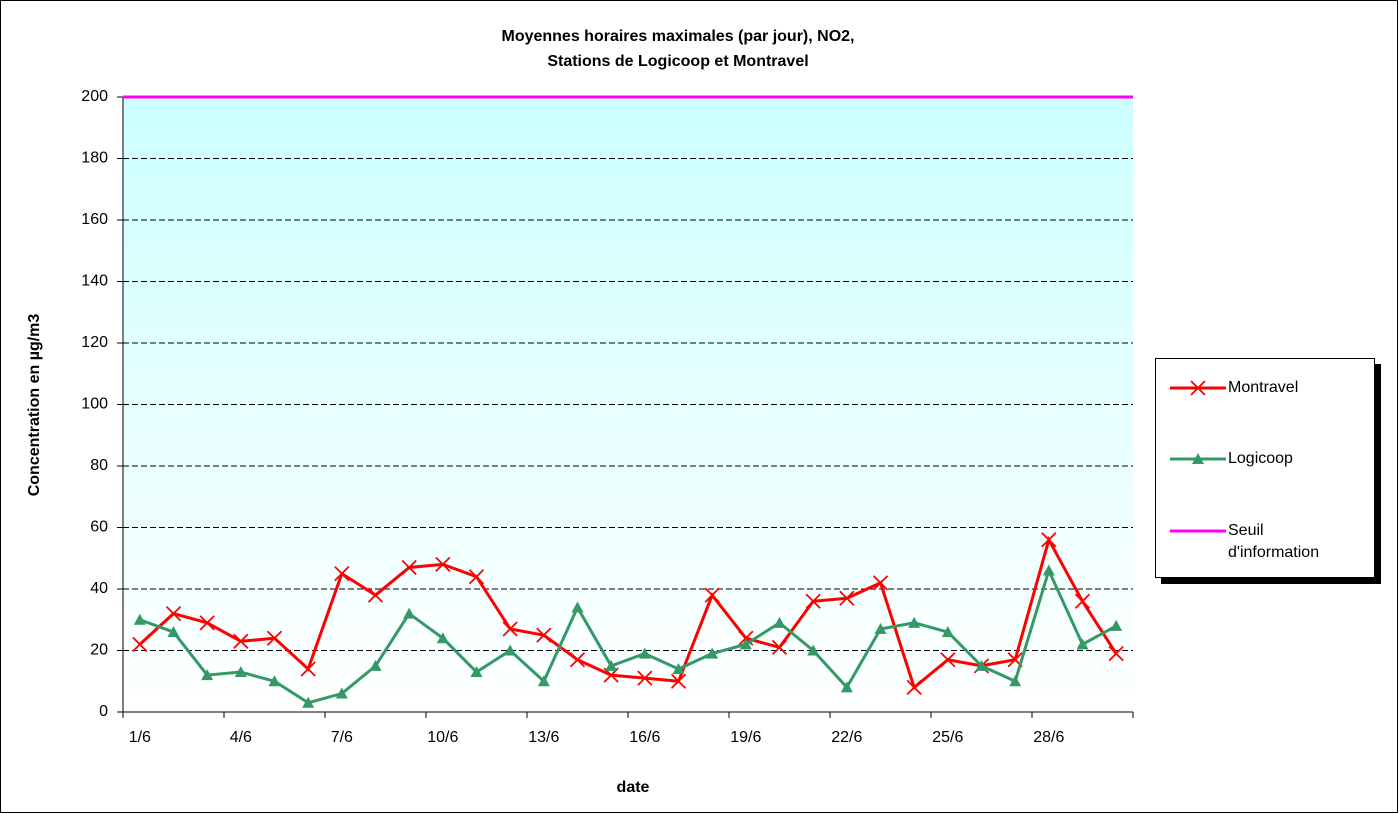  What do you see at coordinates (94, 219) in the screenshot?
I see `y-tick-label: 160` at bounding box center [94, 219].